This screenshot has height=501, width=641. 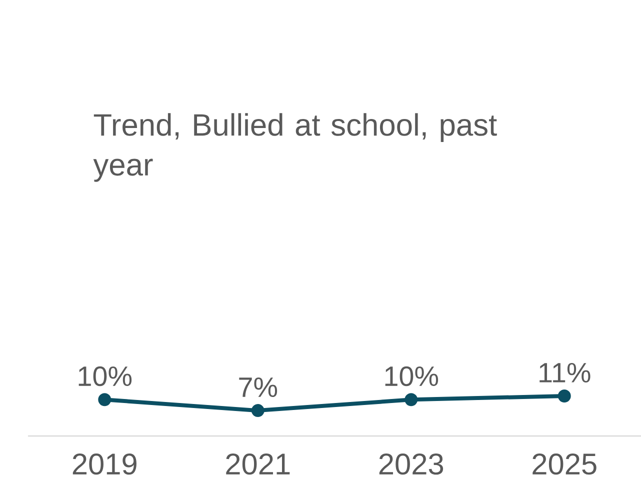 I want to click on data-label: 7%, so click(x=258, y=387).